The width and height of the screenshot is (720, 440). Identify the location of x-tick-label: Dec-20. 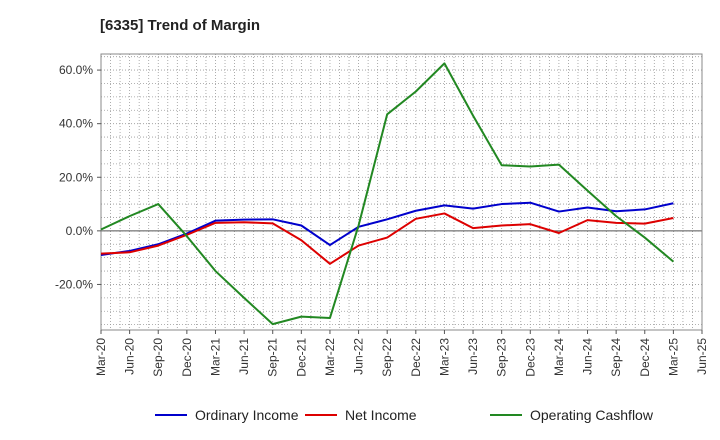
(187, 357).